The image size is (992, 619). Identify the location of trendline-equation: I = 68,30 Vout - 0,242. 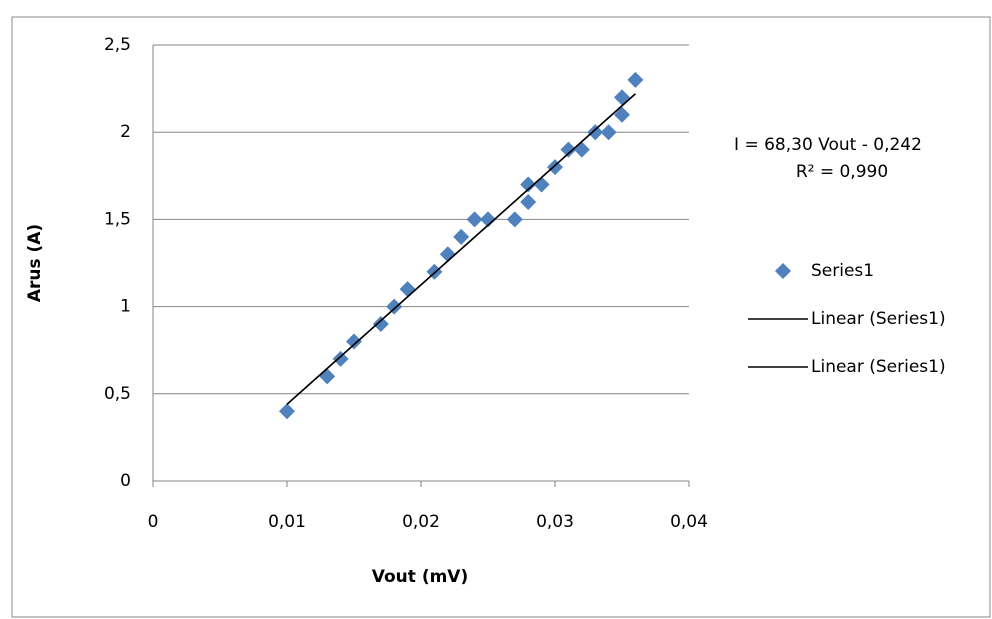
(828, 145).